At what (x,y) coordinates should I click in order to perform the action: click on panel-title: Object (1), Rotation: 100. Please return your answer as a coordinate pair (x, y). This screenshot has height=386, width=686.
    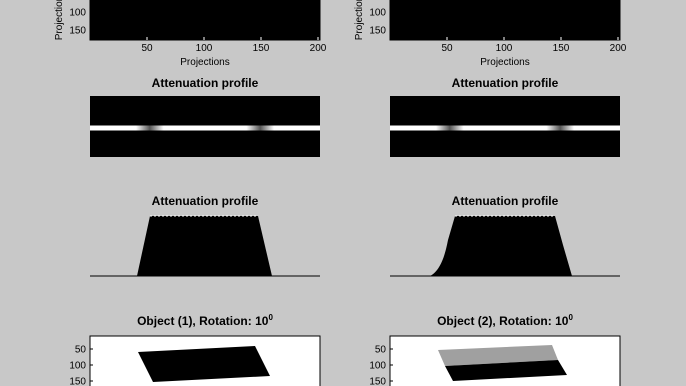
    Looking at the image, I should click on (205, 320).